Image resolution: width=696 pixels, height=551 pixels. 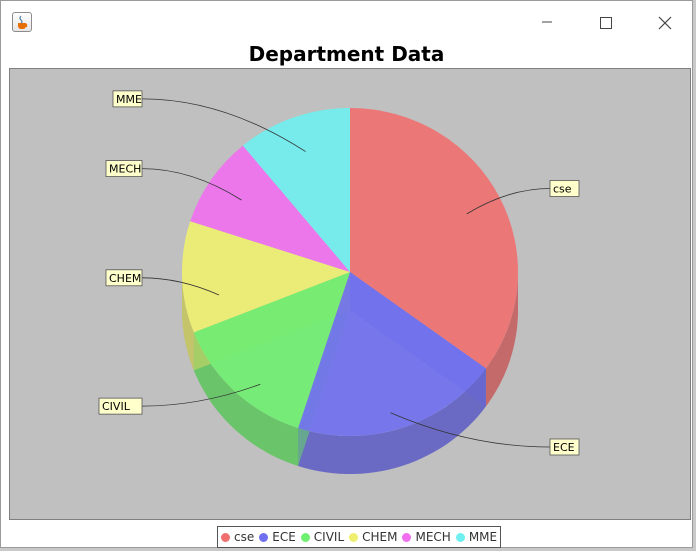 I want to click on legend-item-mech: MECH, so click(x=426, y=537).